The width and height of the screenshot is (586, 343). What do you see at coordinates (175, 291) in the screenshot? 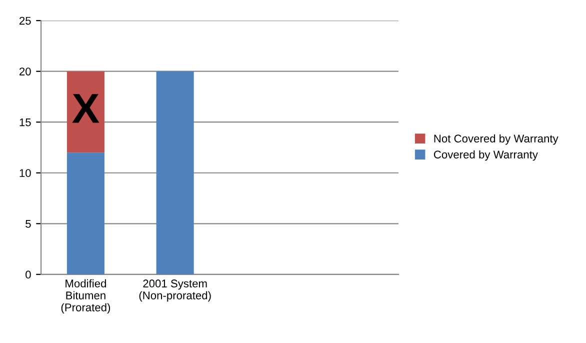
I see `x-tick-label: 2001 System (Non-prorated)` at bounding box center [175, 291].